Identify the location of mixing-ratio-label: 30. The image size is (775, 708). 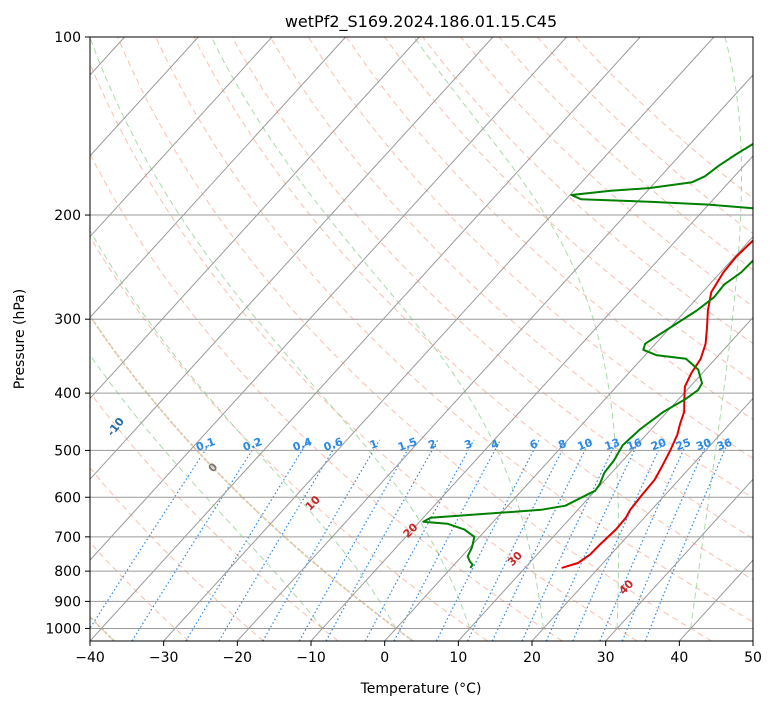
(703, 445).